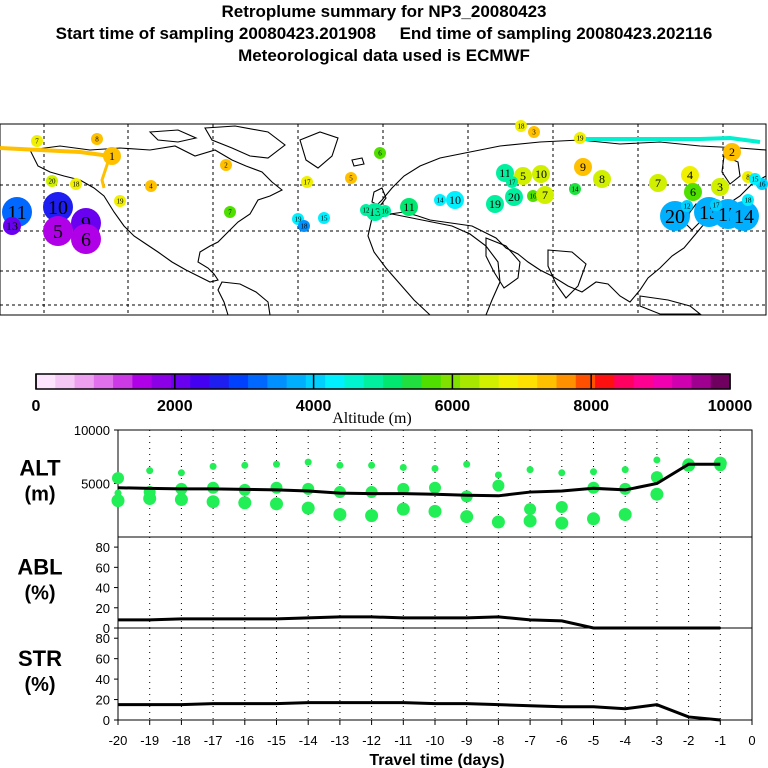 Image resolution: width=768 pixels, height=768 pixels. I want to click on y-tick-label: 10000, so click(92, 430).